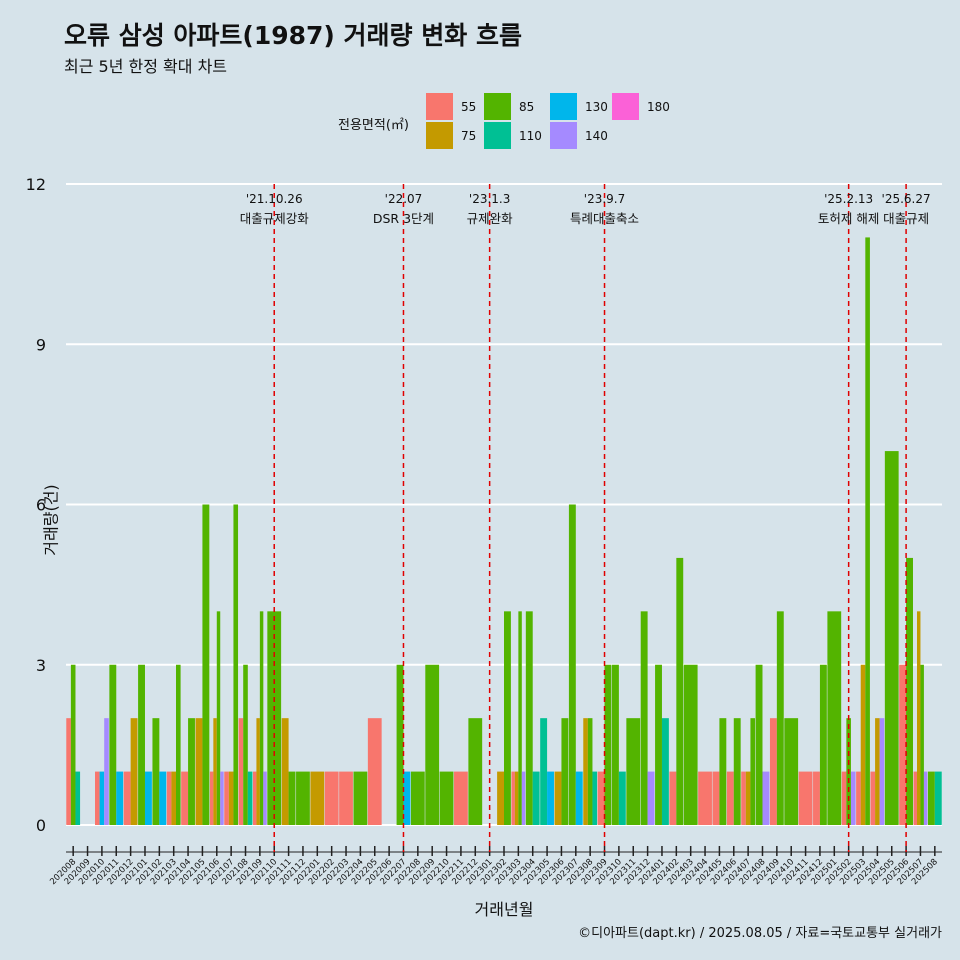  Describe the element at coordinates (274, 199) in the screenshot. I see `event-date-202110: '21.10.26` at that location.